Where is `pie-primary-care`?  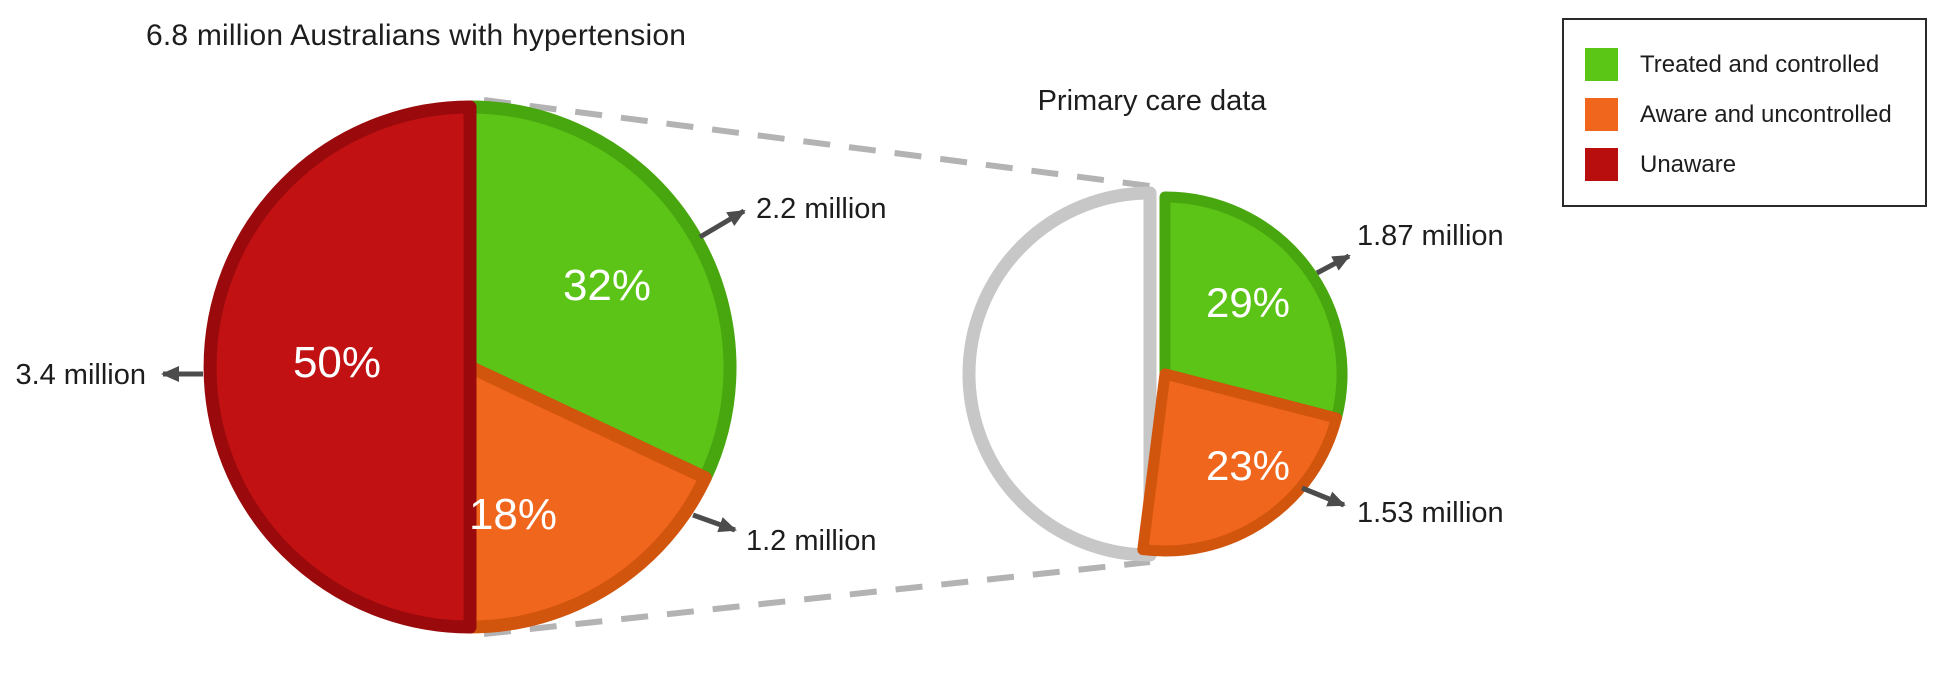
pie-primary-care is located at coordinates (1242, 374).